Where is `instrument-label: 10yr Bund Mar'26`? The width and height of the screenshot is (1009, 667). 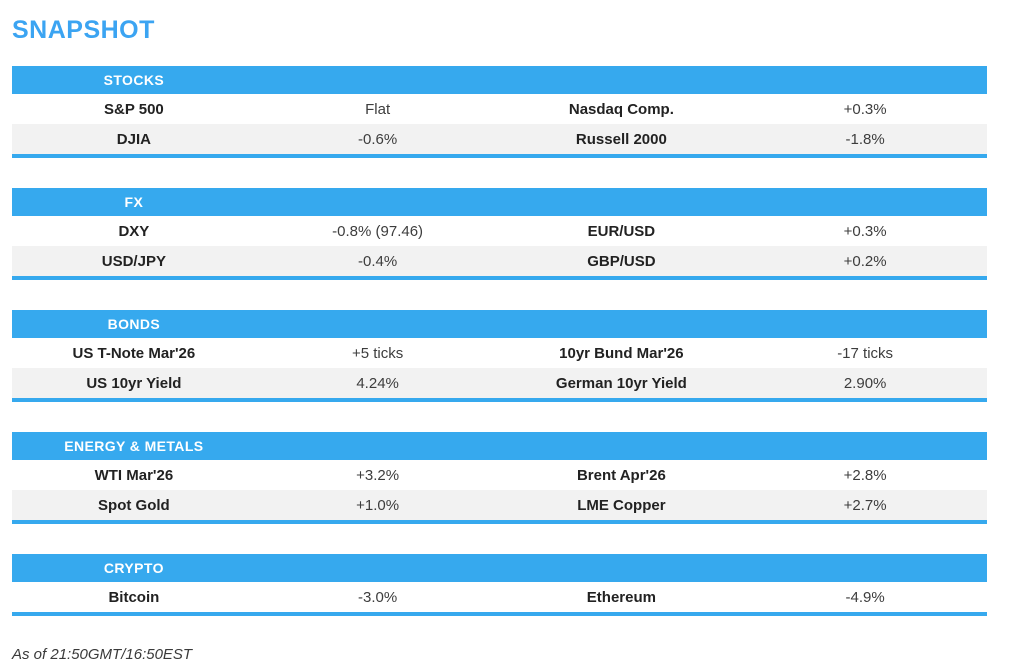
instrument-label: 10yr Bund Mar'26 is located at coordinates (621, 353).